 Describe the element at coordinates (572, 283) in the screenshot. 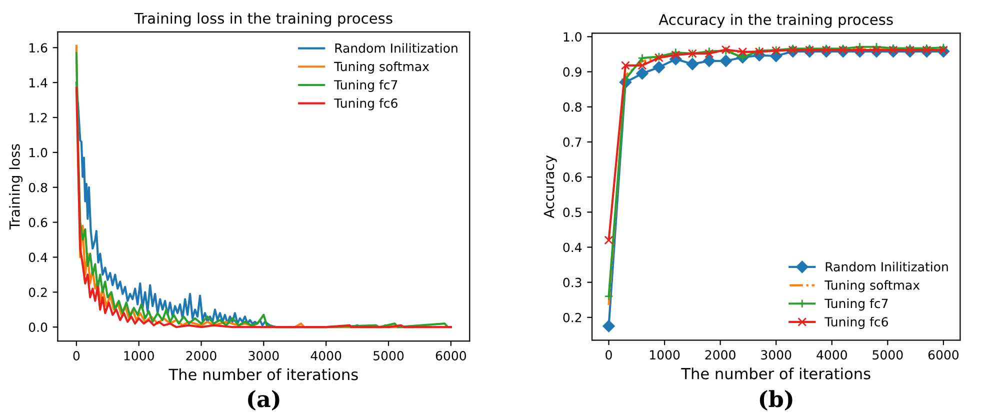

I see `y-tick-label: 0.3` at that location.